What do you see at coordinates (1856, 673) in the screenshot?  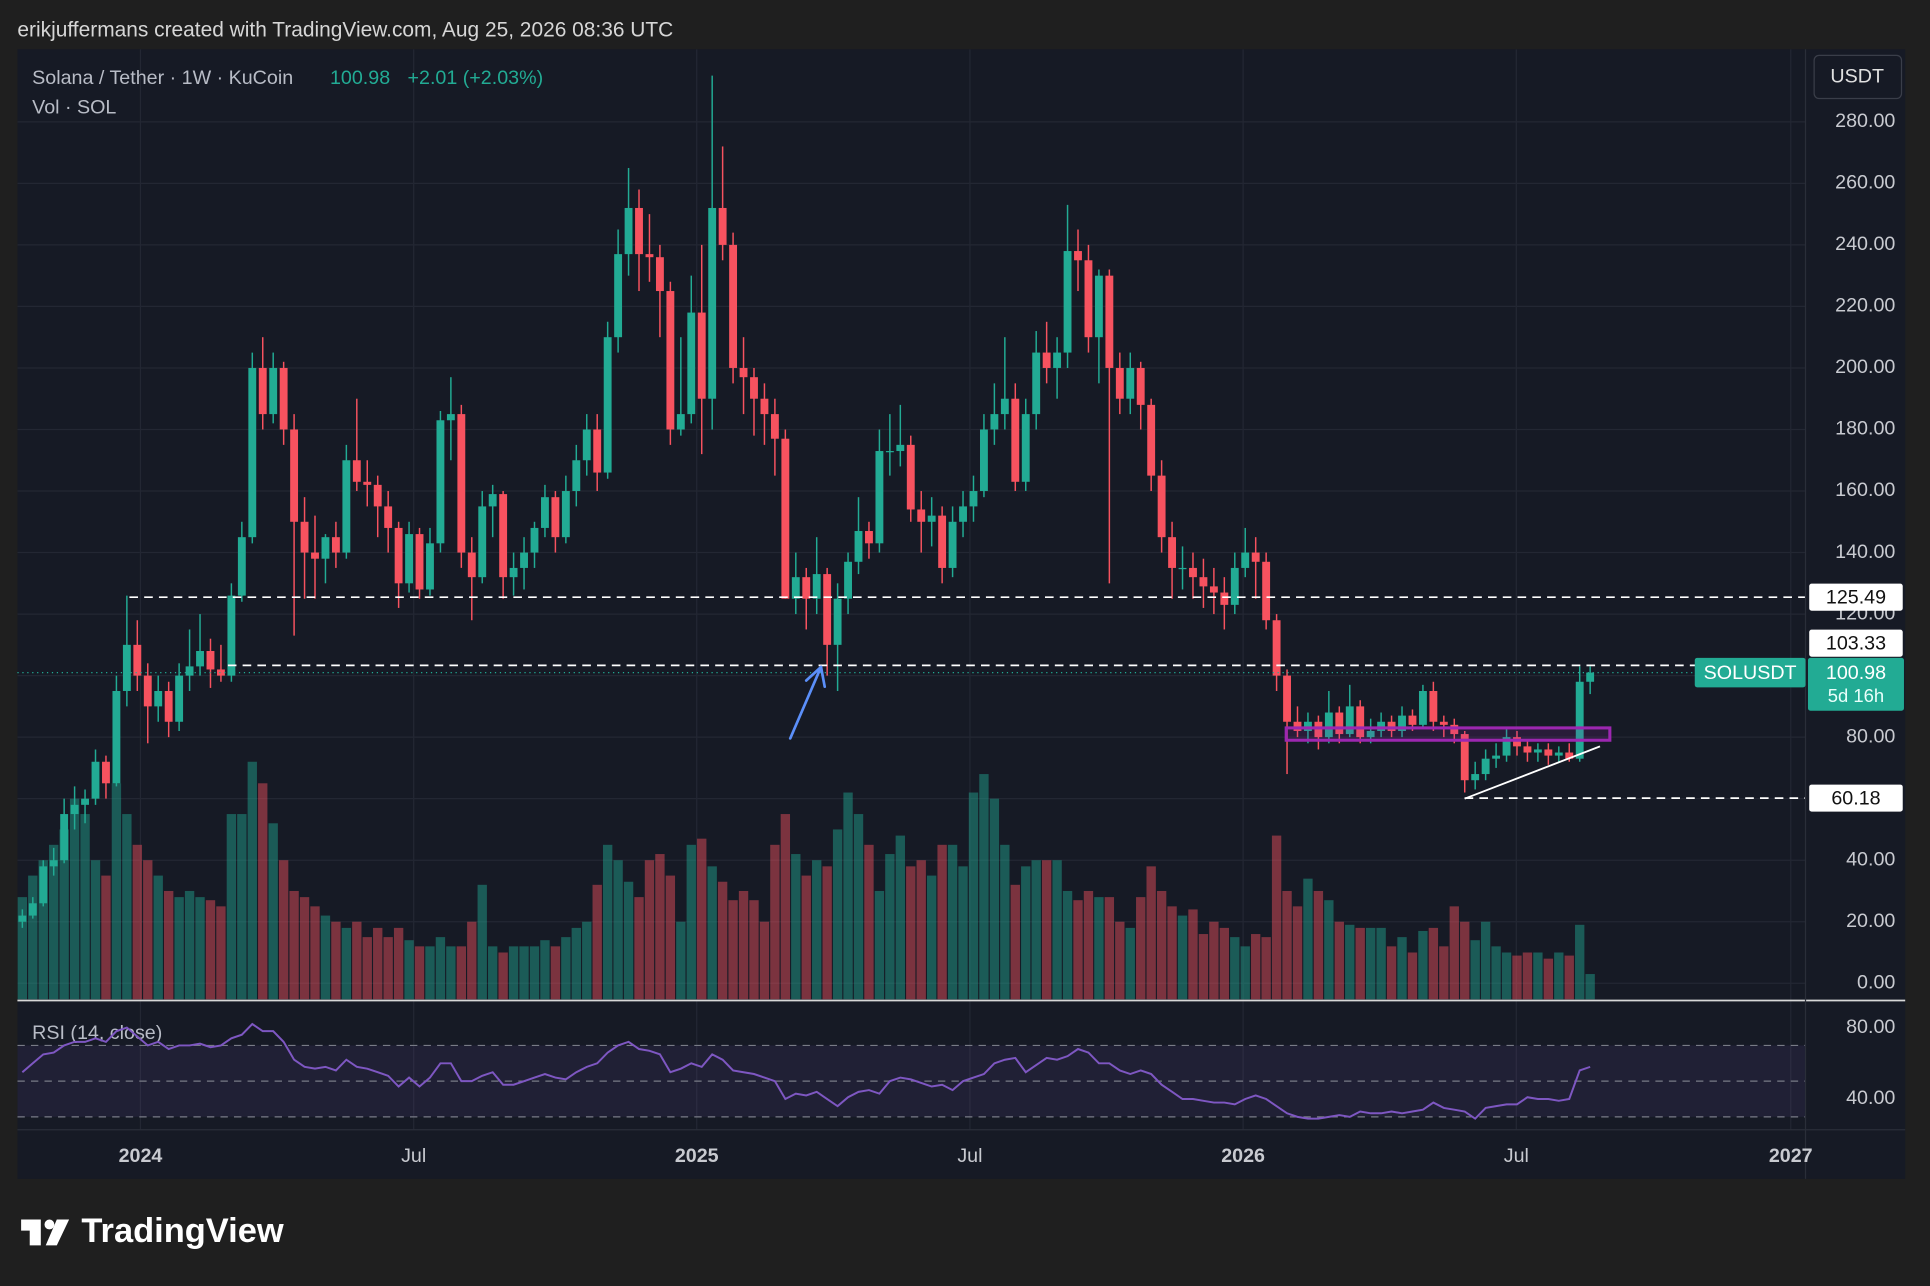 I see `price-label: 100.98` at bounding box center [1856, 673].